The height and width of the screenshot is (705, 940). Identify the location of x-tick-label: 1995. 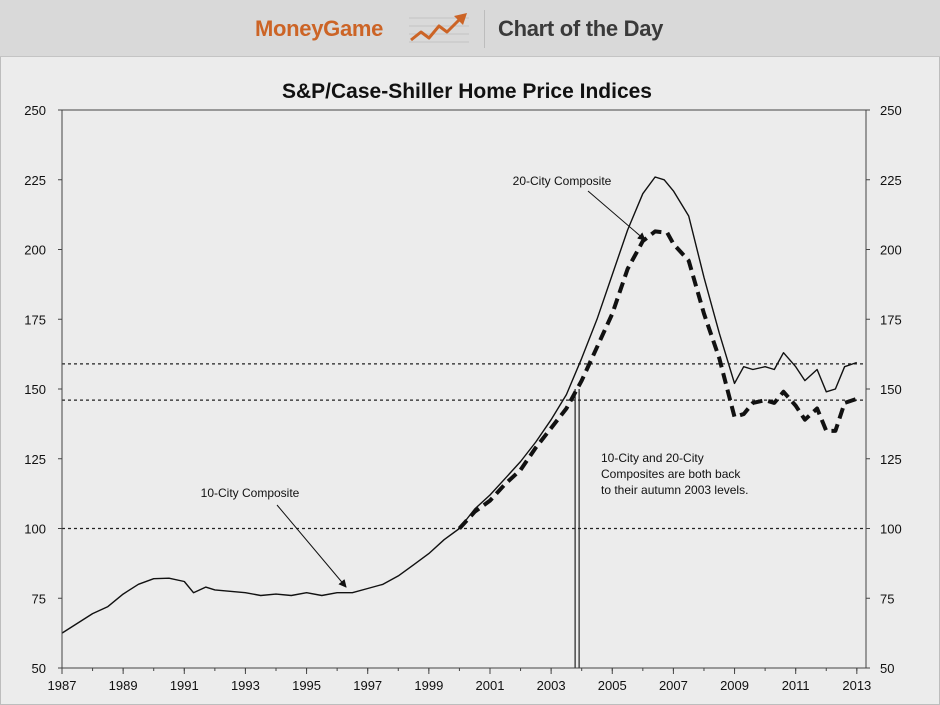
(306, 685).